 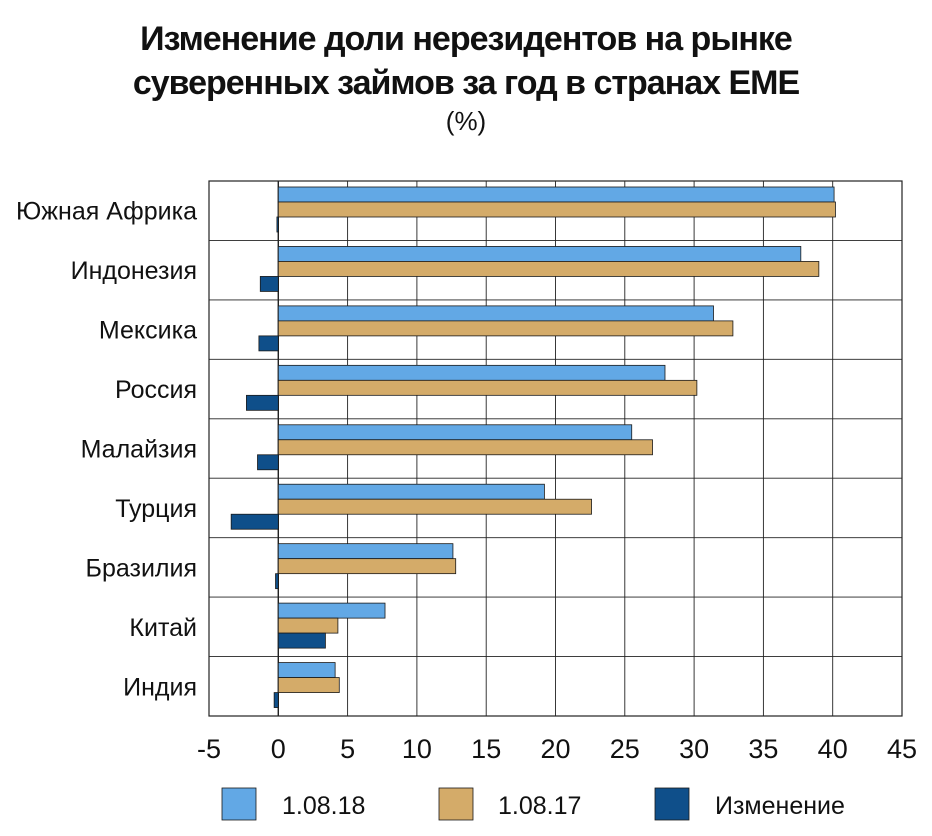 I want to click on legend-label: 1.08.18, so click(x=323, y=806).